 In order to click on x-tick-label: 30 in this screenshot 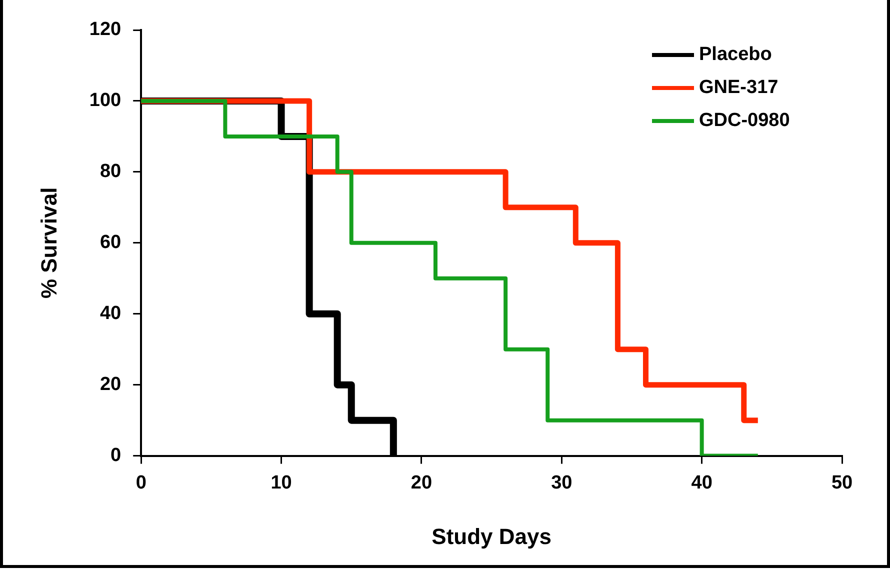, I will do `click(561, 483)`.